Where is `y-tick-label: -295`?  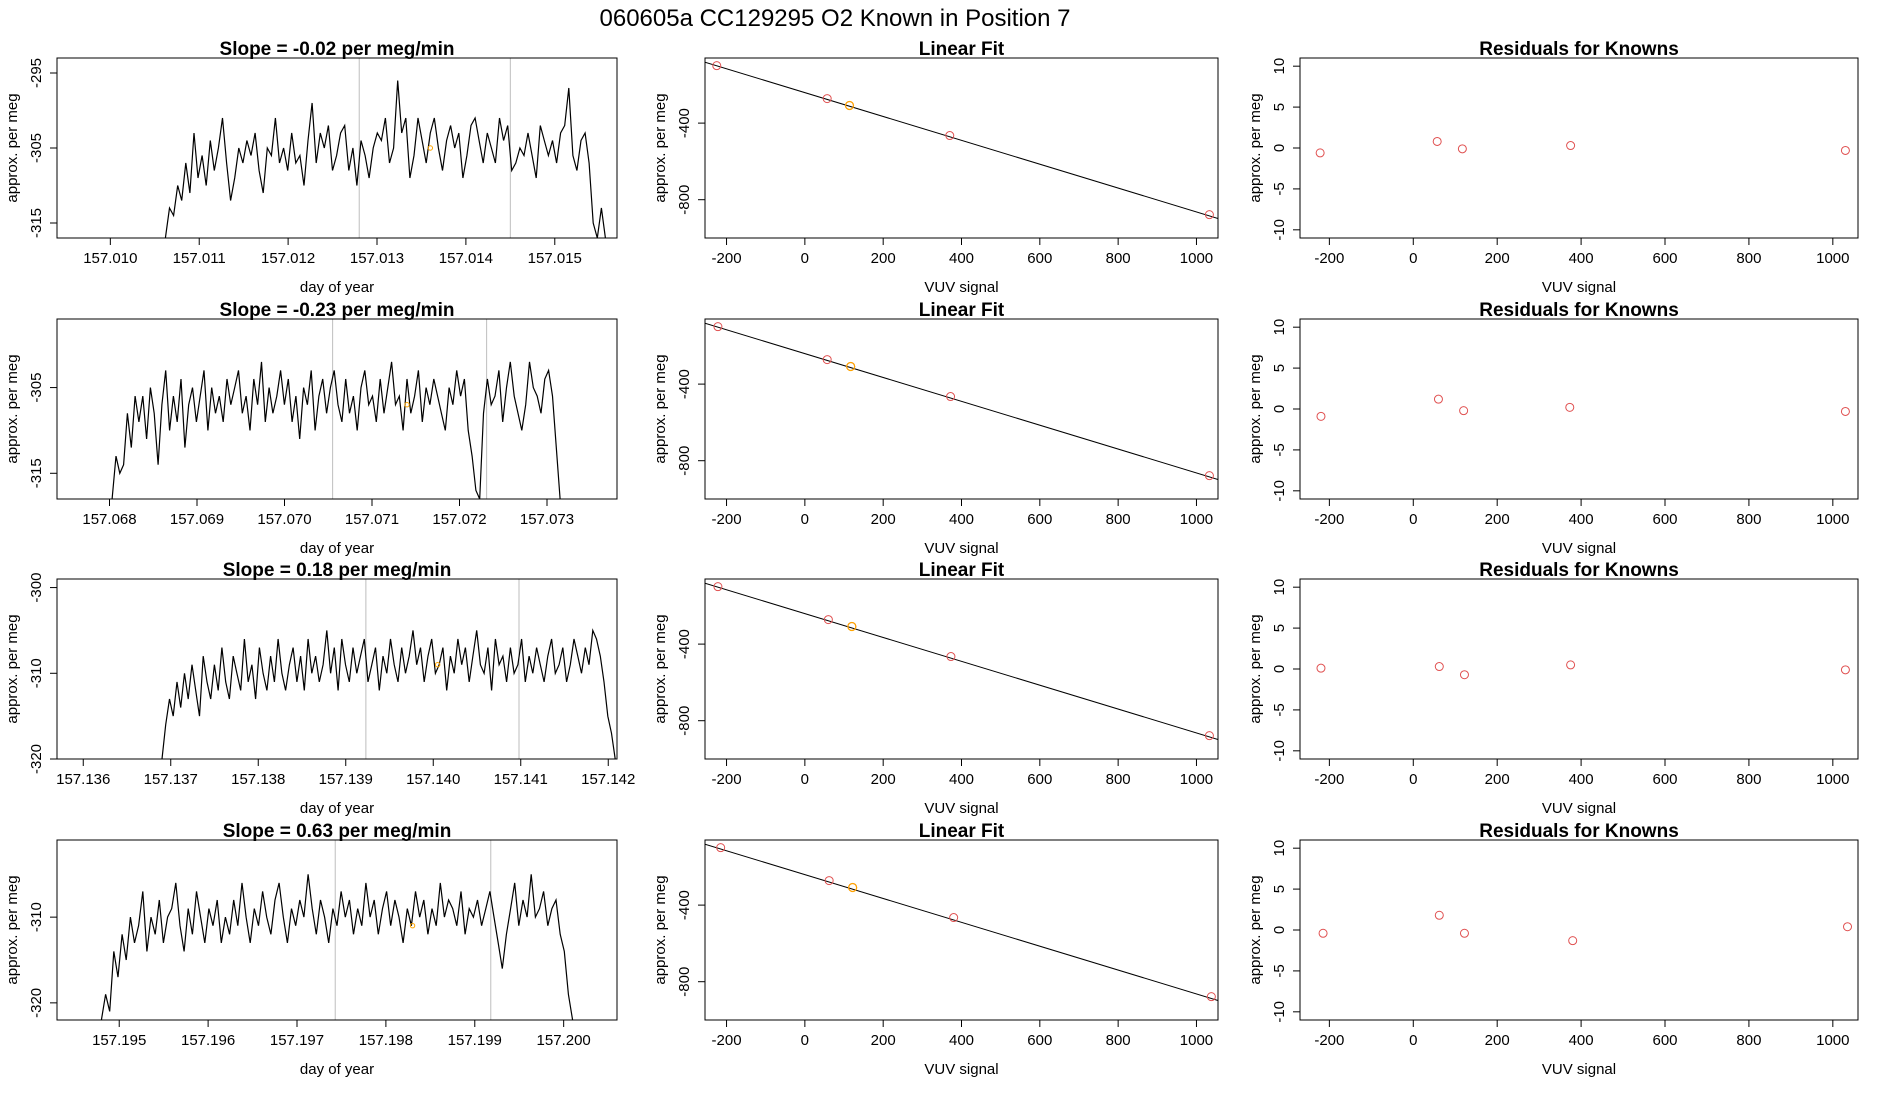 y-tick-label: -295 is located at coordinates (36, 73).